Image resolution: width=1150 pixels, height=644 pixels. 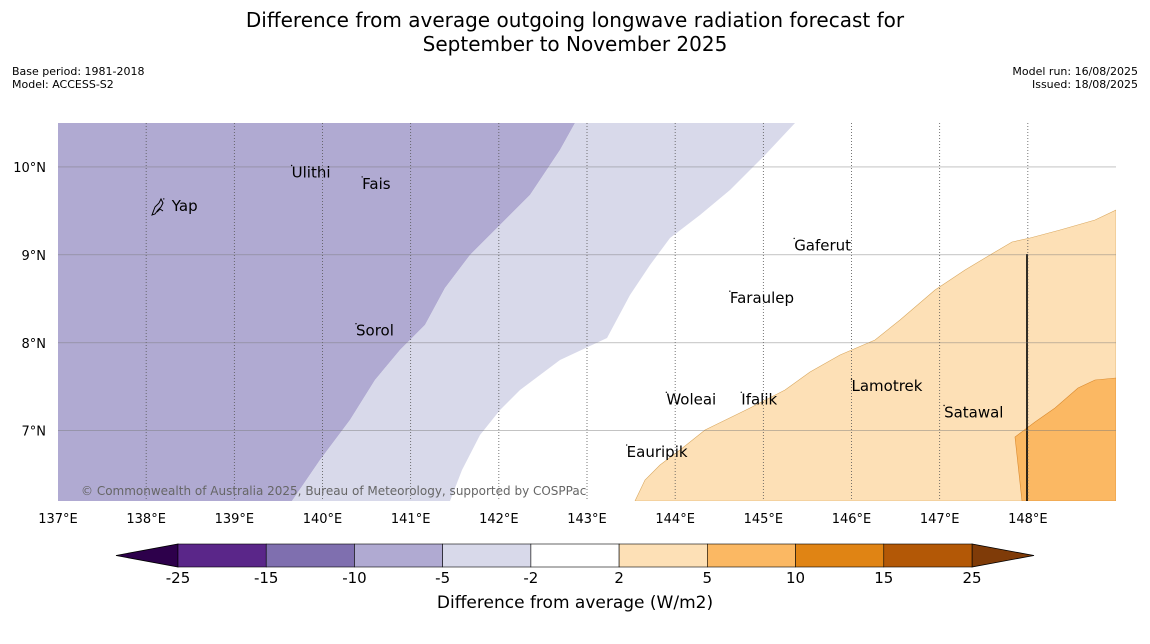 What do you see at coordinates (146, 519) in the screenshot?
I see `lon-tick-label: 138°E` at bounding box center [146, 519].